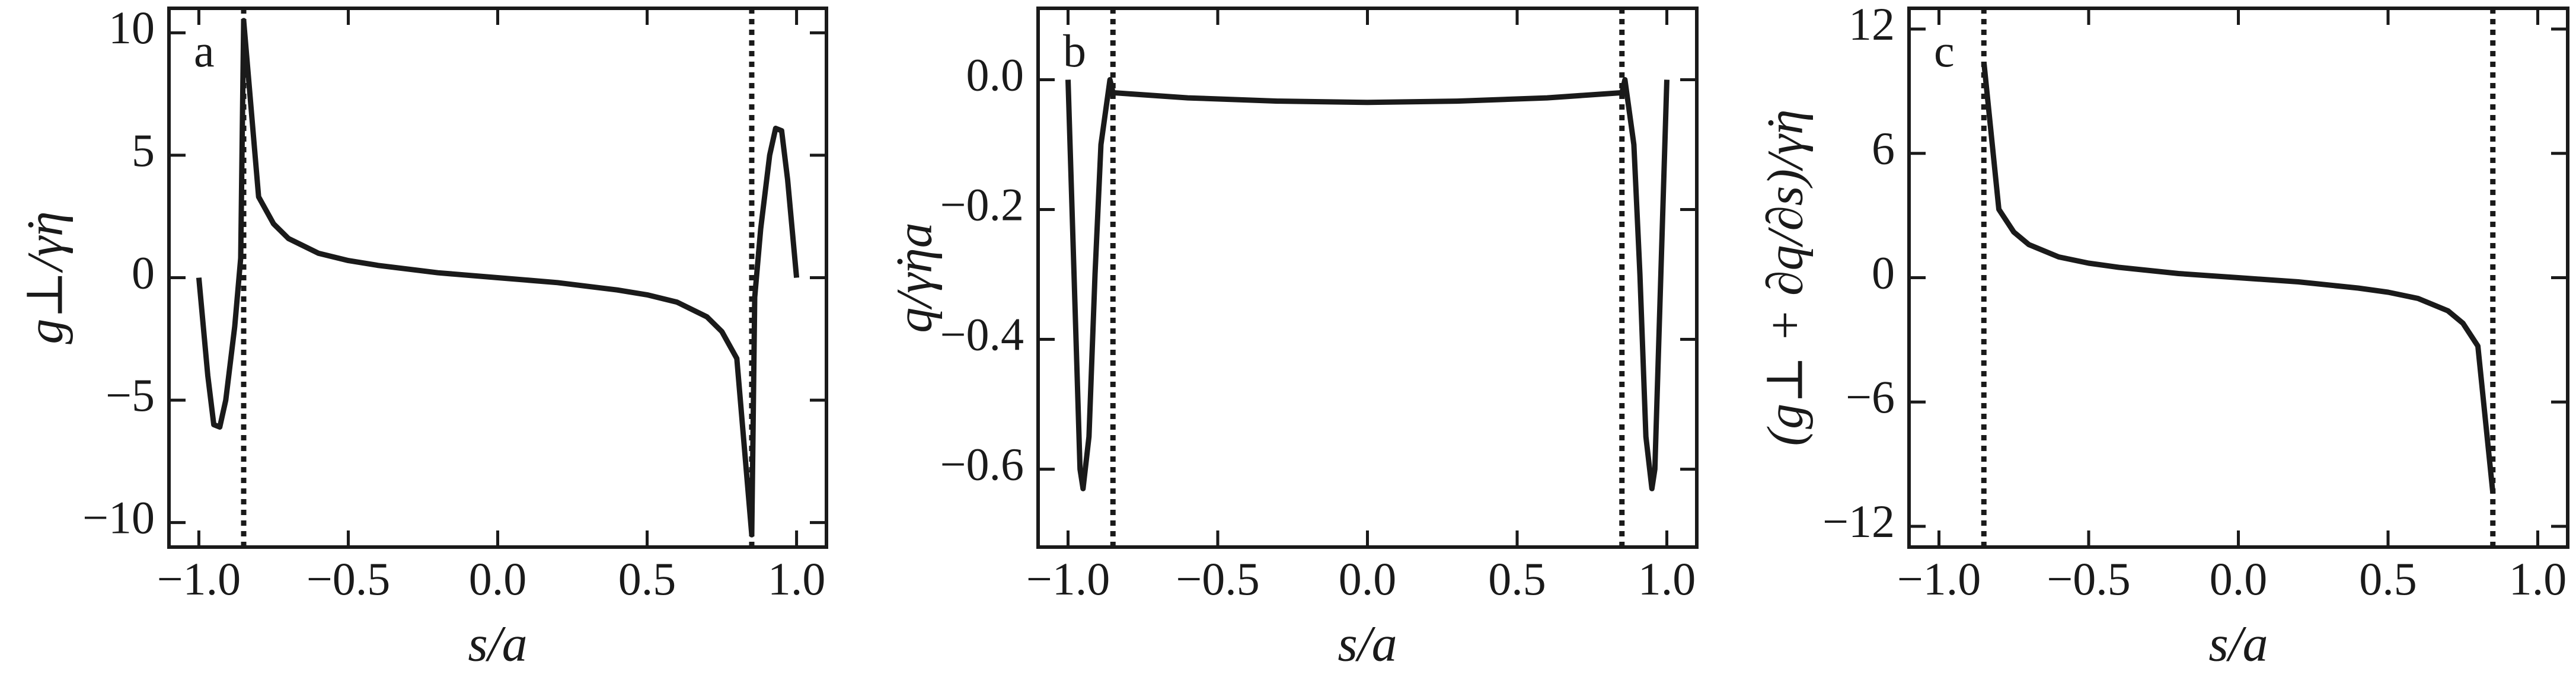 The width and height of the screenshot is (2576, 684). What do you see at coordinates (45, 277) in the screenshot?
I see `y-axis-label: g⊥/γ̇η` at bounding box center [45, 277].